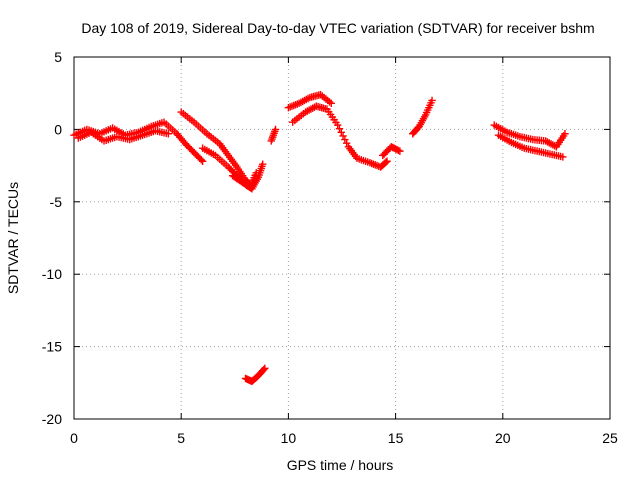  Describe the element at coordinates (52, 347) in the screenshot. I see `y-tick-label: -15` at that location.